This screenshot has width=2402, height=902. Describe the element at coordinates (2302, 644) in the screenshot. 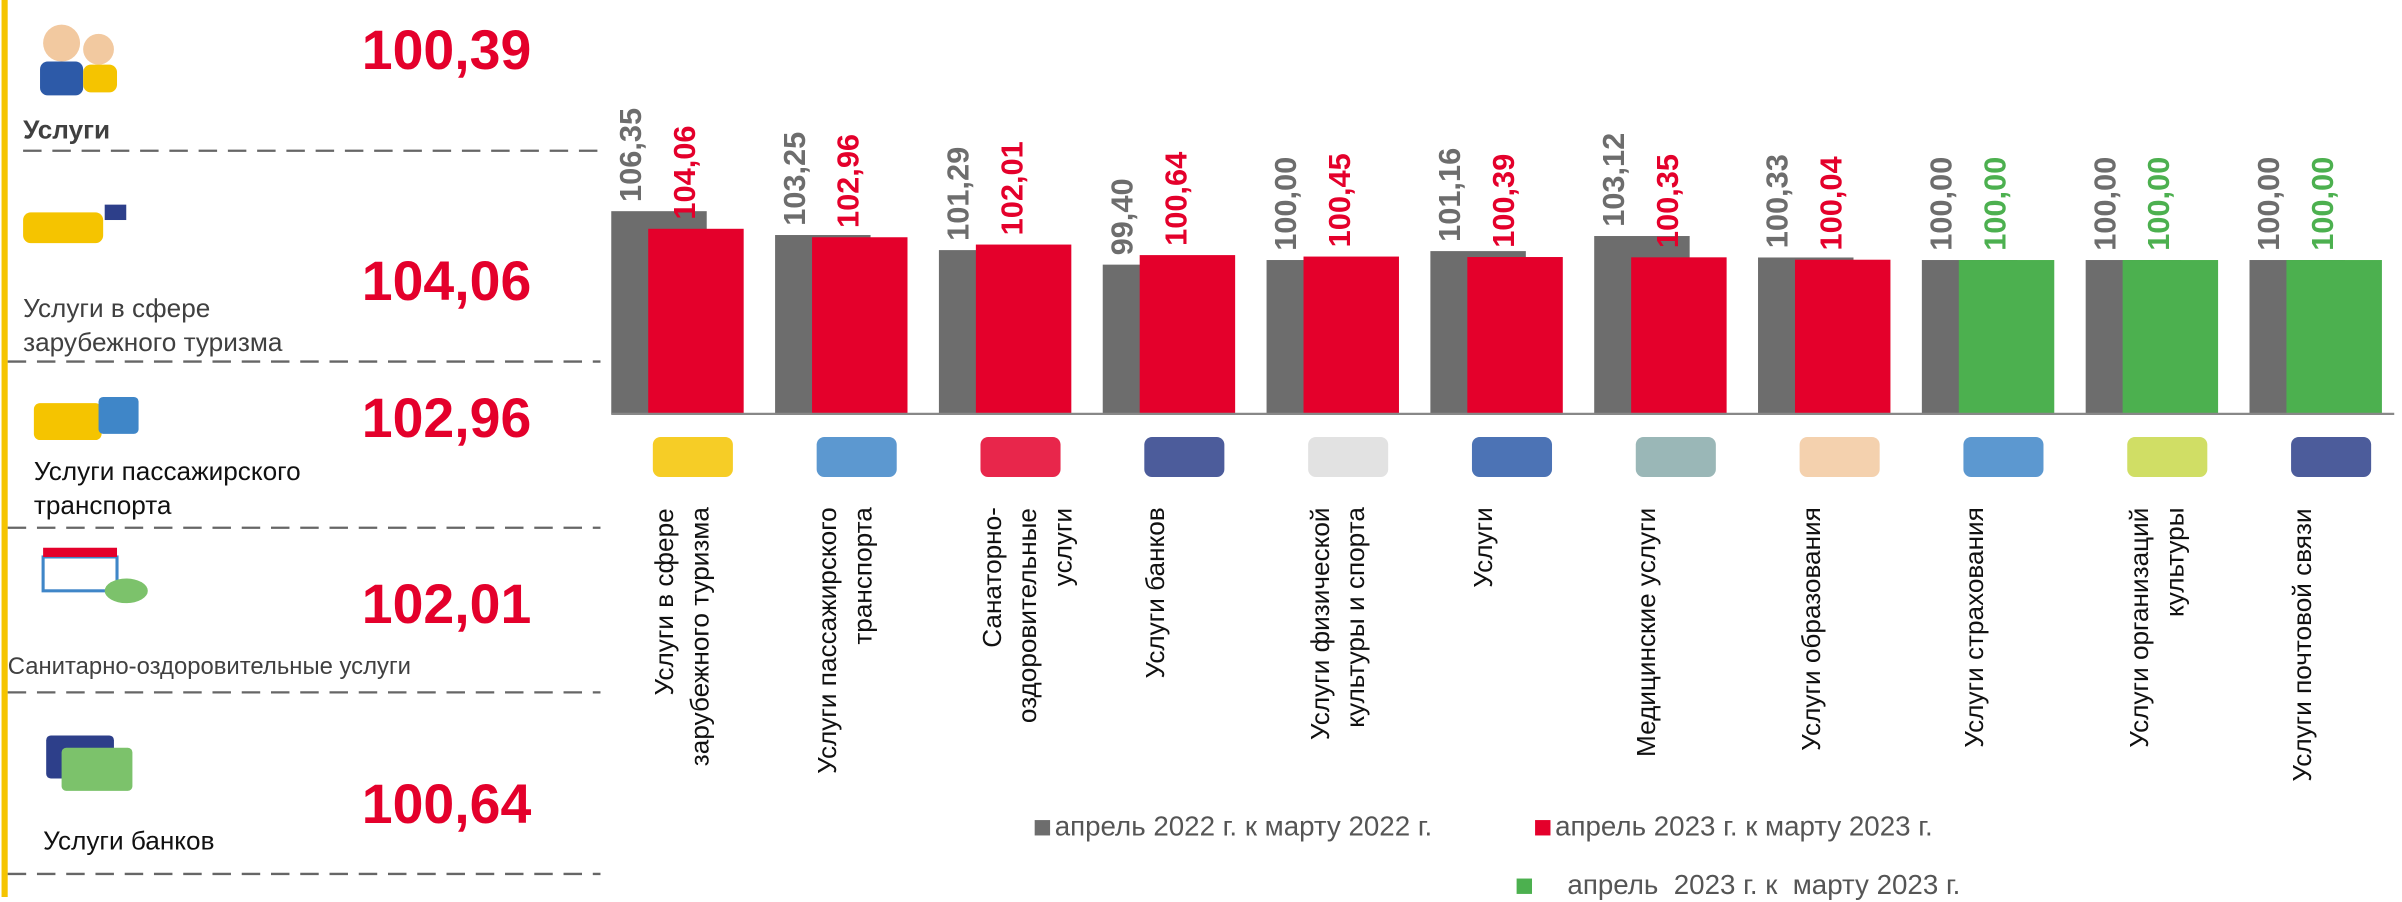

I see `category-label: Услуги почтовой связи` at that location.